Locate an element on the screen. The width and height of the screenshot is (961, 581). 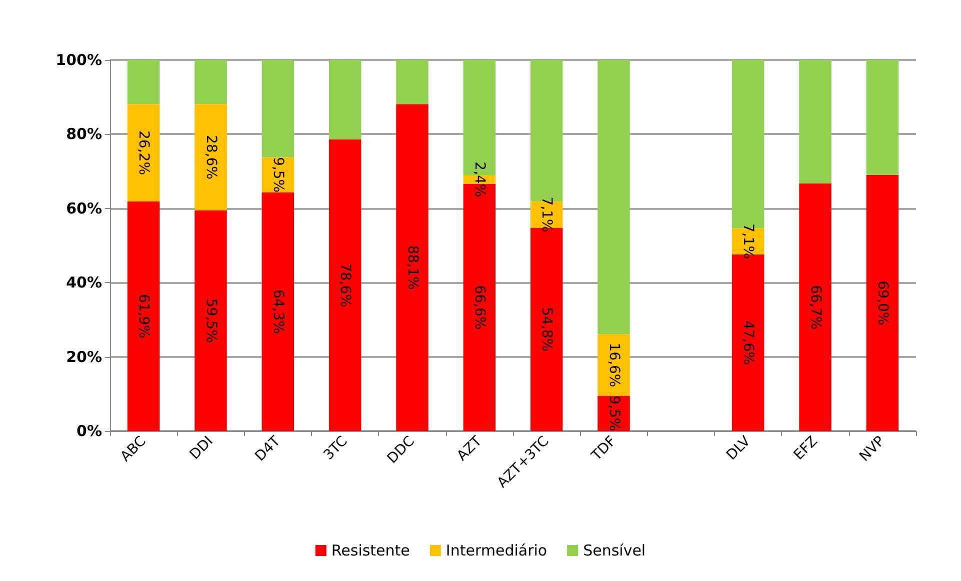
y-tick-label: 20% is located at coordinates (84, 357).